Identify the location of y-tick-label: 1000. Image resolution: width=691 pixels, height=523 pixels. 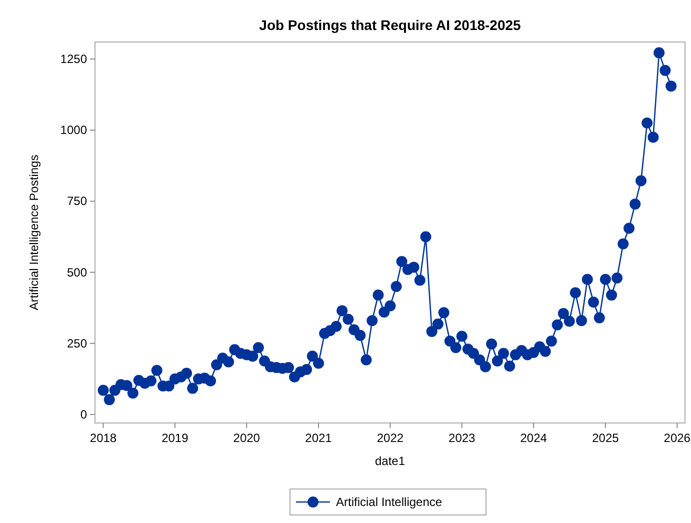
(74, 130).